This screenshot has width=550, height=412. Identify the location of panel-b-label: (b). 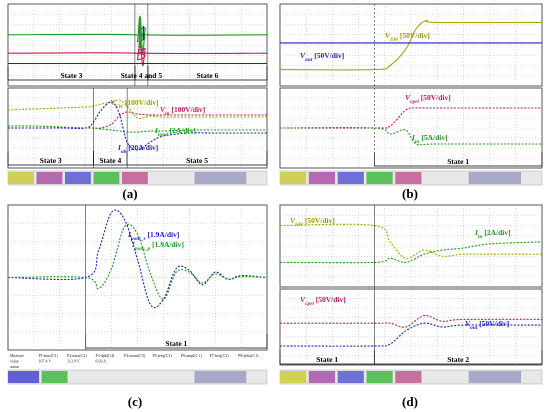
(410, 193).